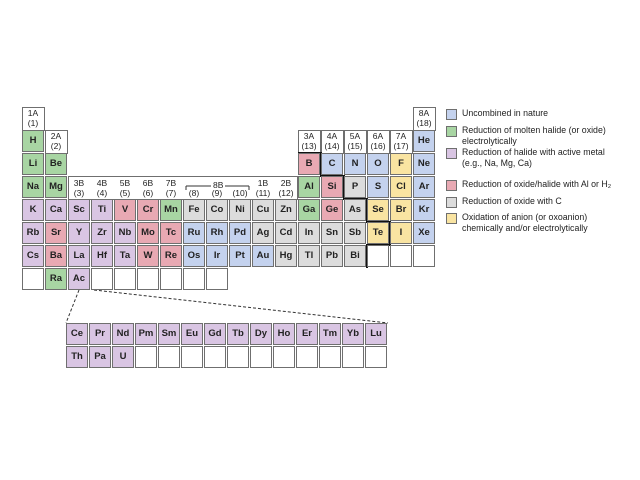 Image resolution: width=640 pixels, height=480 pixels. Describe the element at coordinates (79, 256) in the screenshot. I see `element-la: La` at that location.